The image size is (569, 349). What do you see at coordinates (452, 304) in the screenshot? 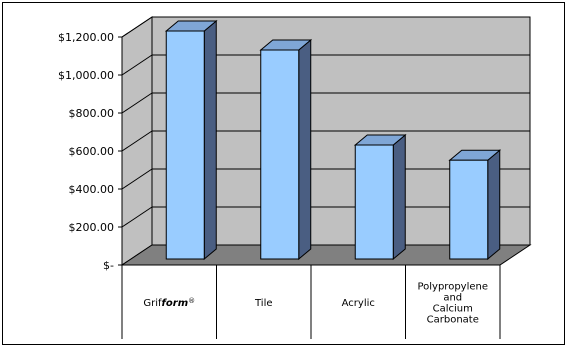
I see `x-tick-label: Polypropylene and Calcium Carbonate` at bounding box center [452, 304].